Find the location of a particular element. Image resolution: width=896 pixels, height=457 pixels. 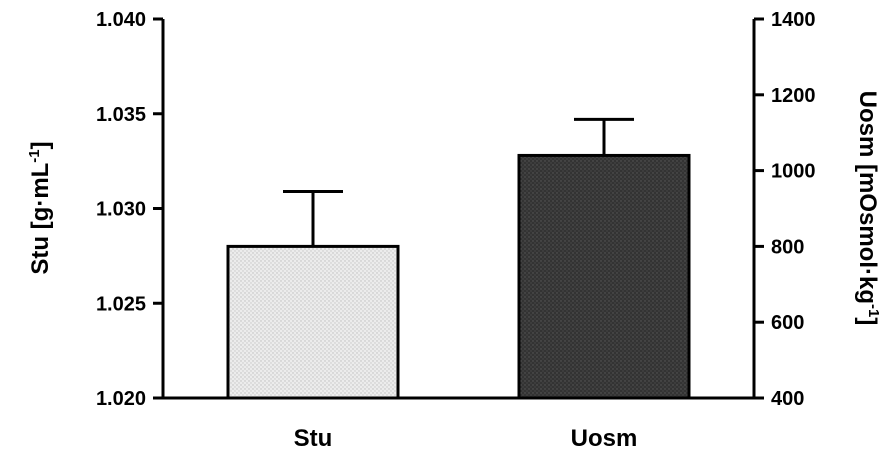

left-tick-label: 1.030 is located at coordinates (121, 210).